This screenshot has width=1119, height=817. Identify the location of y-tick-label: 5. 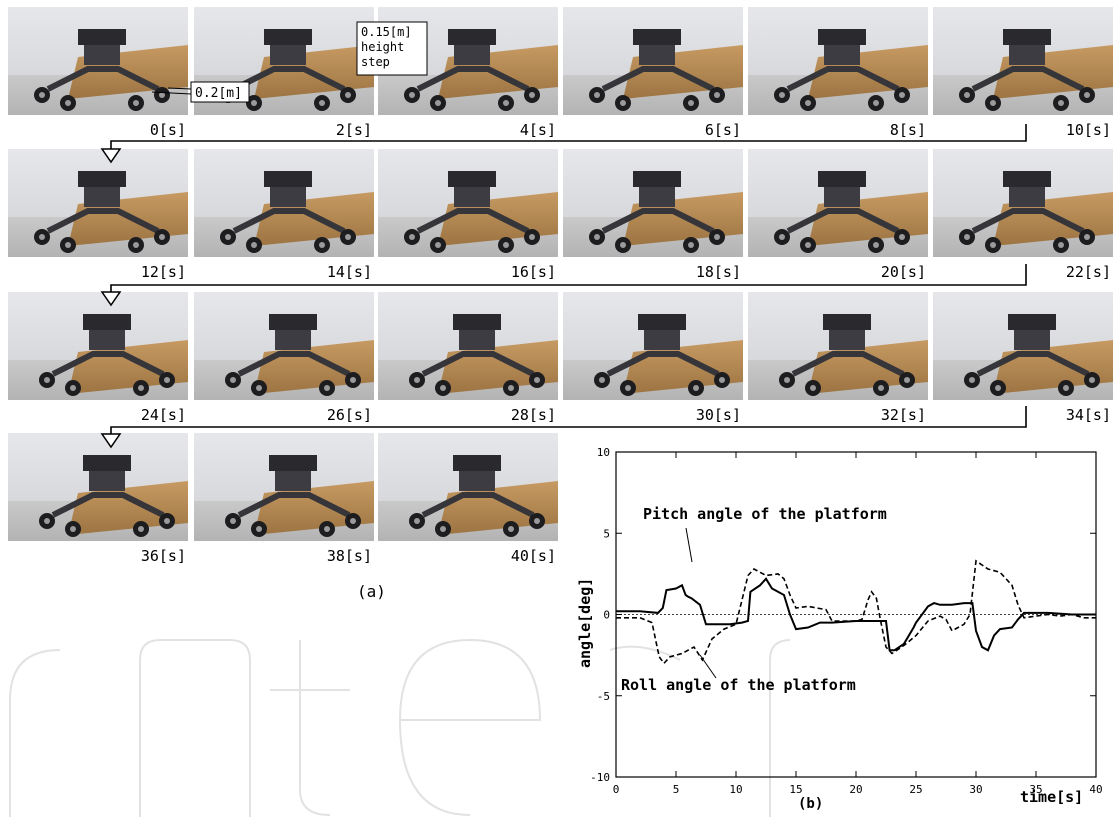
(606, 533).